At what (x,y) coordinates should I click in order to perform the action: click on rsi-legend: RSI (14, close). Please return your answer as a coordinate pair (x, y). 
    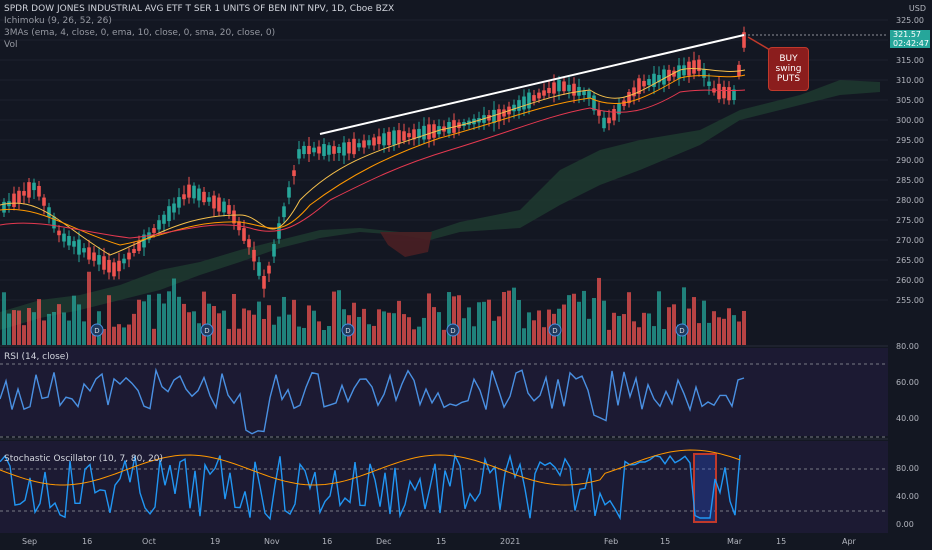
    Looking at the image, I should click on (36, 357).